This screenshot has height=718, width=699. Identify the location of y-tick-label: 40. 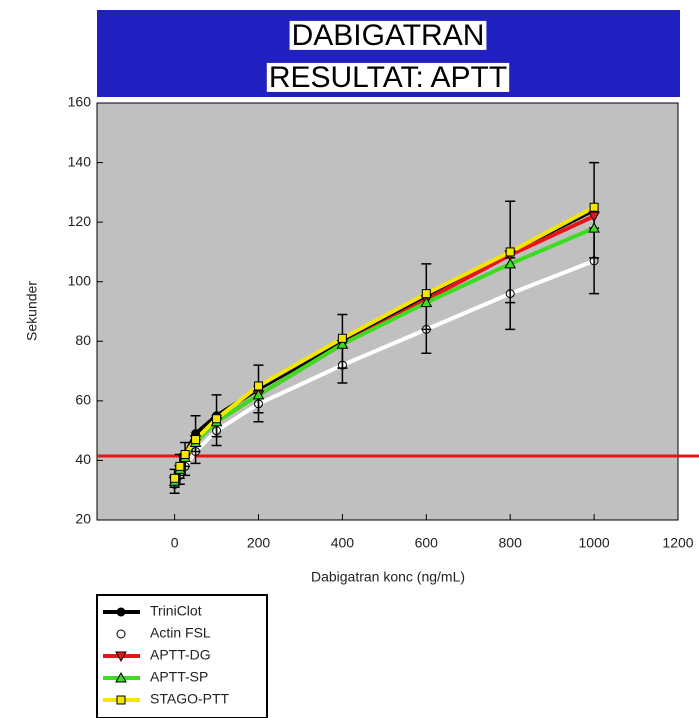
(83, 459).